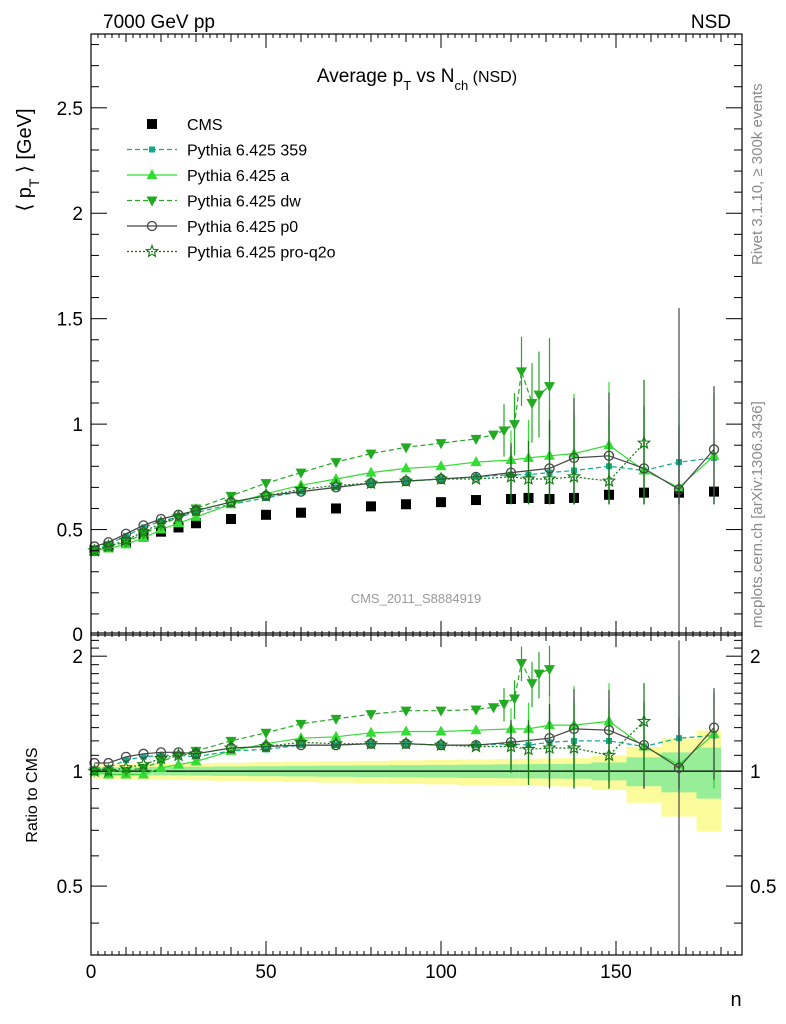 Image resolution: width=786 pixels, height=1024 pixels. I want to click on legend-label: Pythia 6.425 pro-q2o, so click(261, 253).